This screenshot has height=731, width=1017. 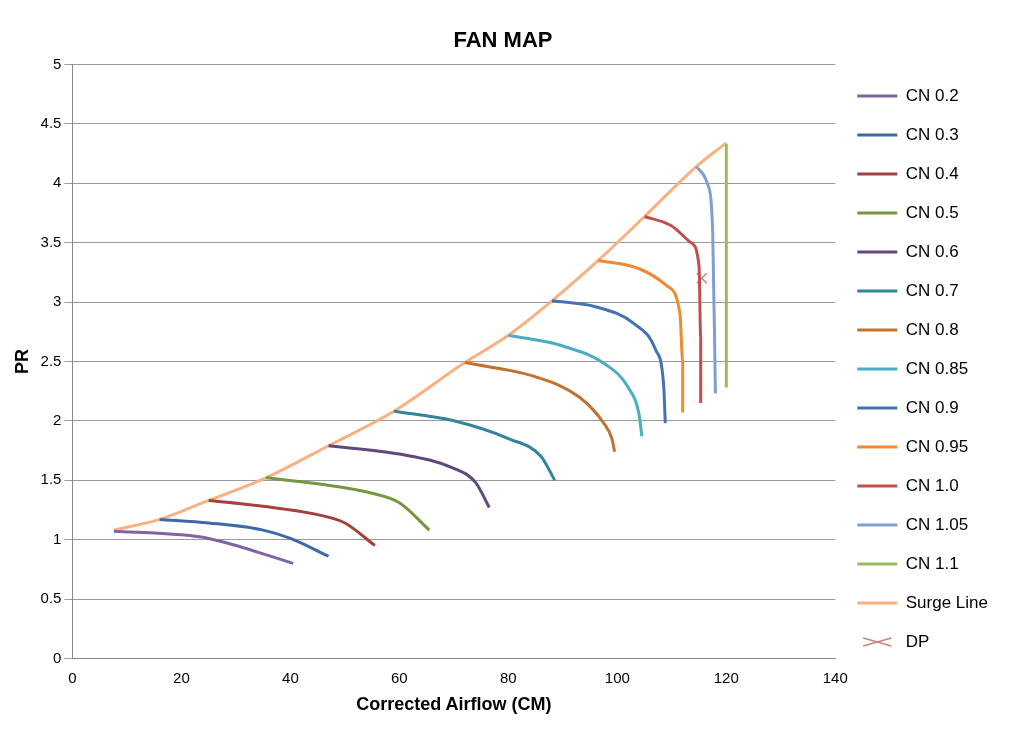 What do you see at coordinates (932, 485) in the screenshot?
I see `legend-label: CN 1.0` at bounding box center [932, 485].